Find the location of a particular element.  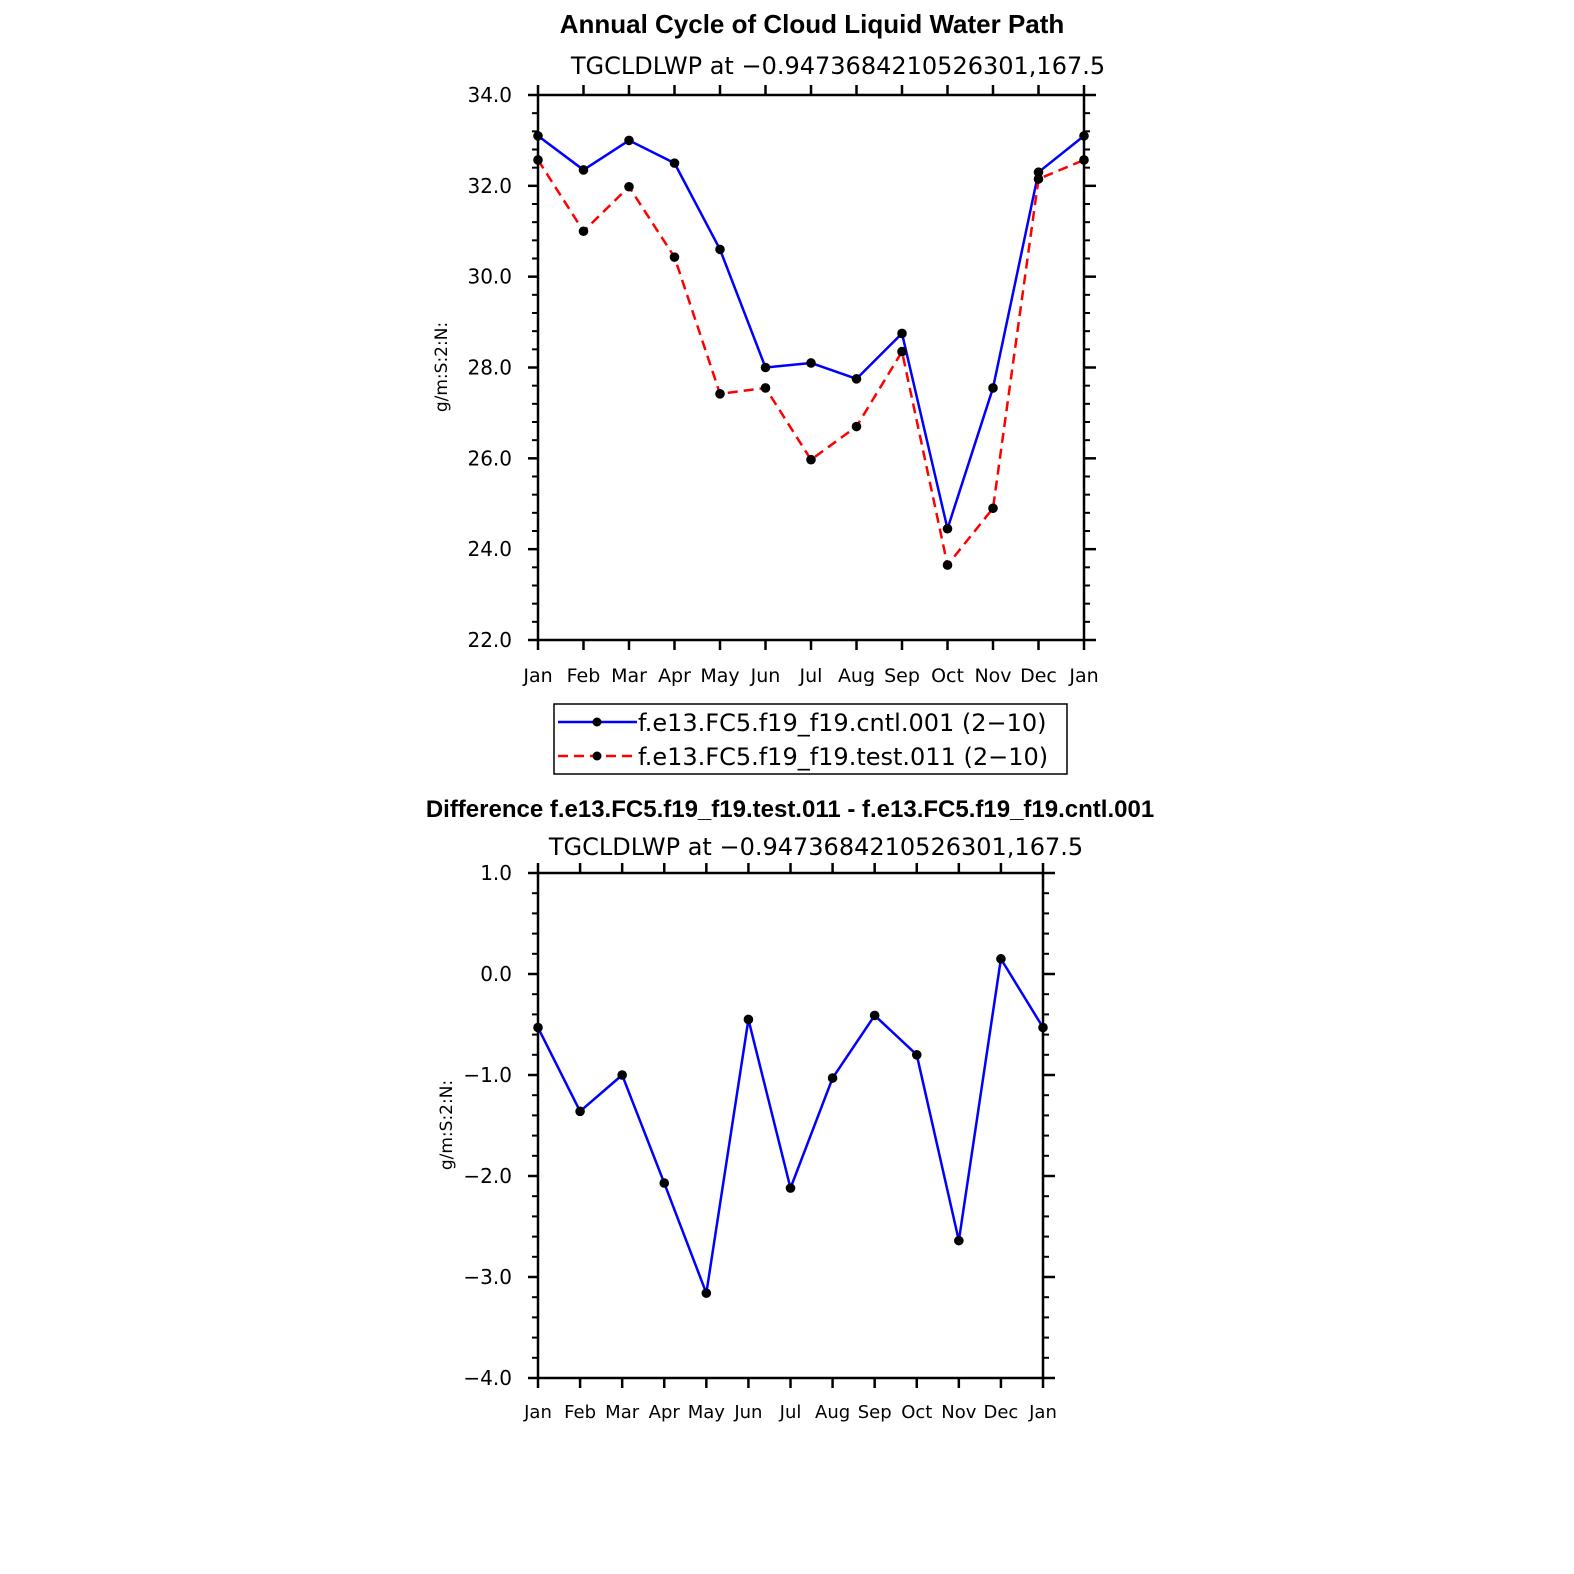

y-tick-label: 28.0 is located at coordinates (489, 368).